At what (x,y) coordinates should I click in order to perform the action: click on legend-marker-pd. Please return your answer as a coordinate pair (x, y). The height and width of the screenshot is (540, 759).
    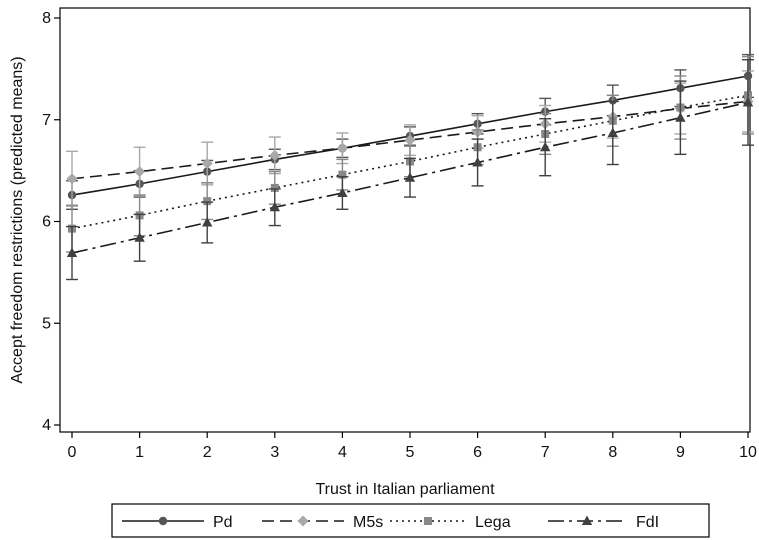
    Looking at the image, I should click on (163, 521).